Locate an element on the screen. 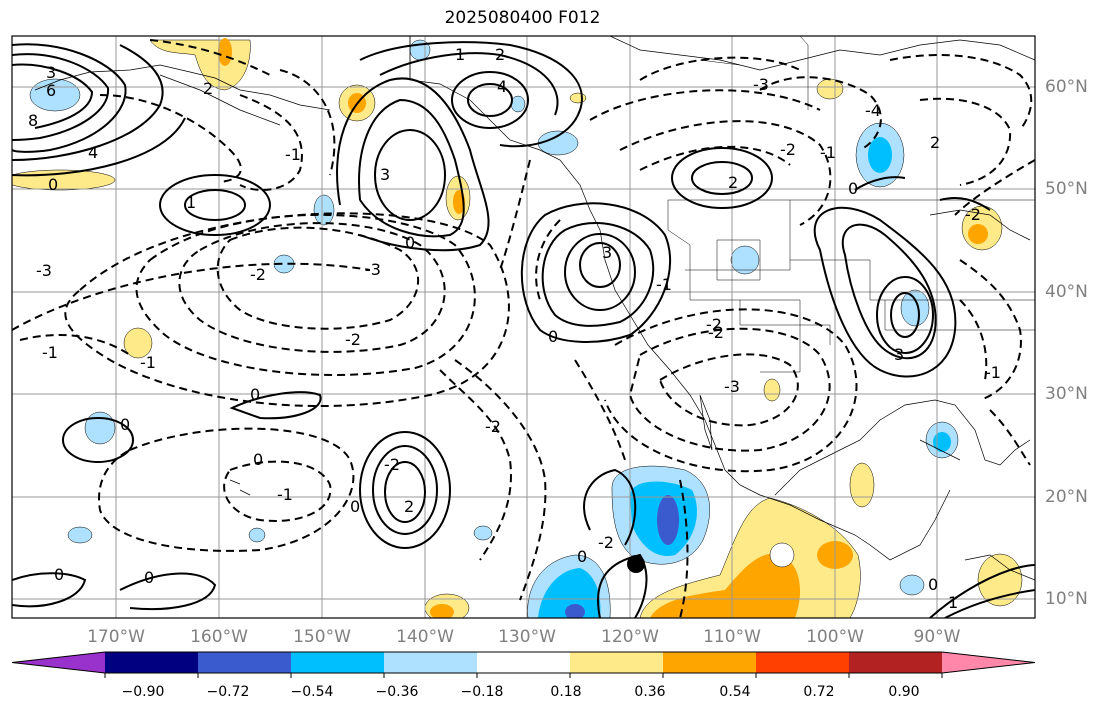  lat-label-50n: 50°N is located at coordinates (1066, 189).